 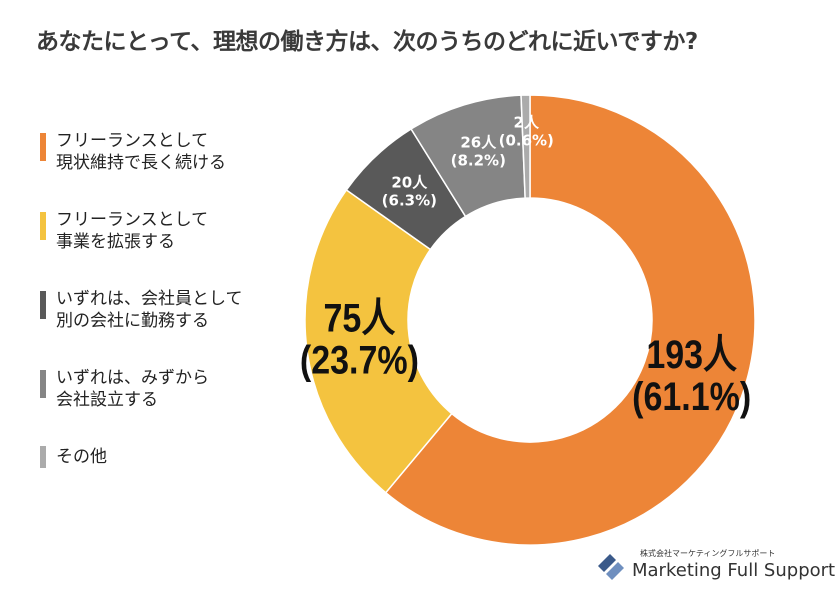 I want to click on legend-item: フリーランスとして 現状維持で長く続ける, so click(x=133, y=152).